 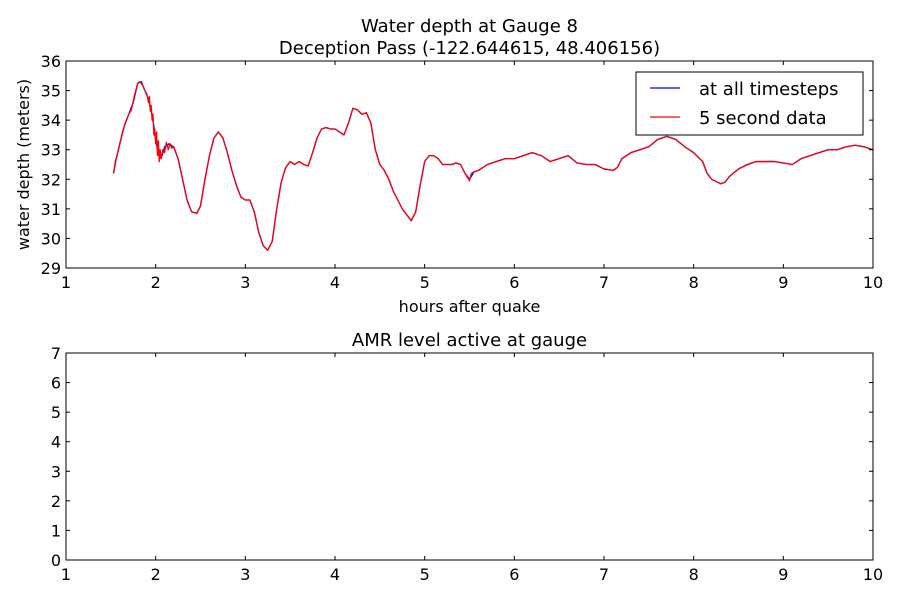 What do you see at coordinates (425, 282) in the screenshot?
I see `depth-x-tick-label: 5` at bounding box center [425, 282].